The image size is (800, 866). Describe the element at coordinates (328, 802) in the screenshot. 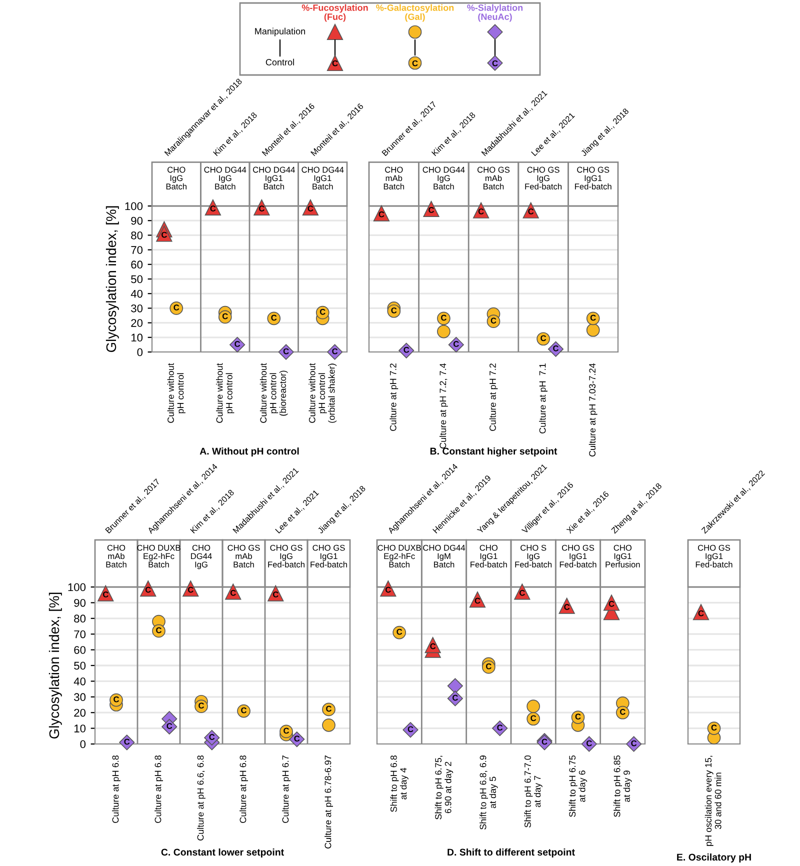

I see `x-tick-label: Culture at pH 6.78-6.97` at that location.